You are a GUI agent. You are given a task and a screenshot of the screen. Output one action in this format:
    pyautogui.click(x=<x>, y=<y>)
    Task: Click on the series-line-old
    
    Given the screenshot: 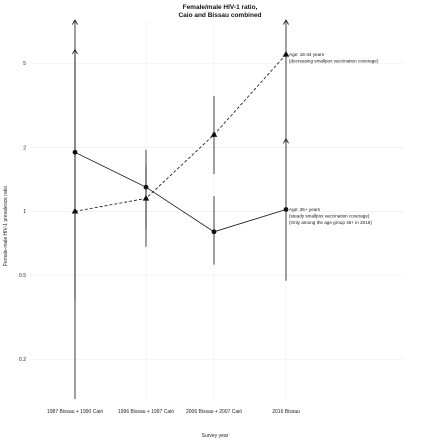 What is the action you would take?
    pyautogui.click(x=180, y=192)
    